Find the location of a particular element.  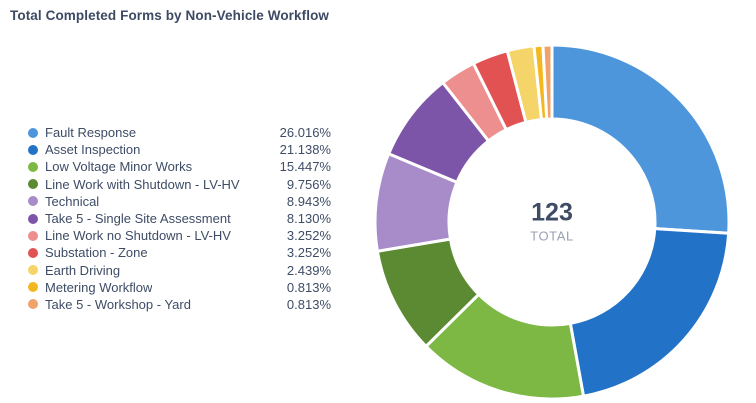

legend-label: Substation - Zone is located at coordinates (96, 253).